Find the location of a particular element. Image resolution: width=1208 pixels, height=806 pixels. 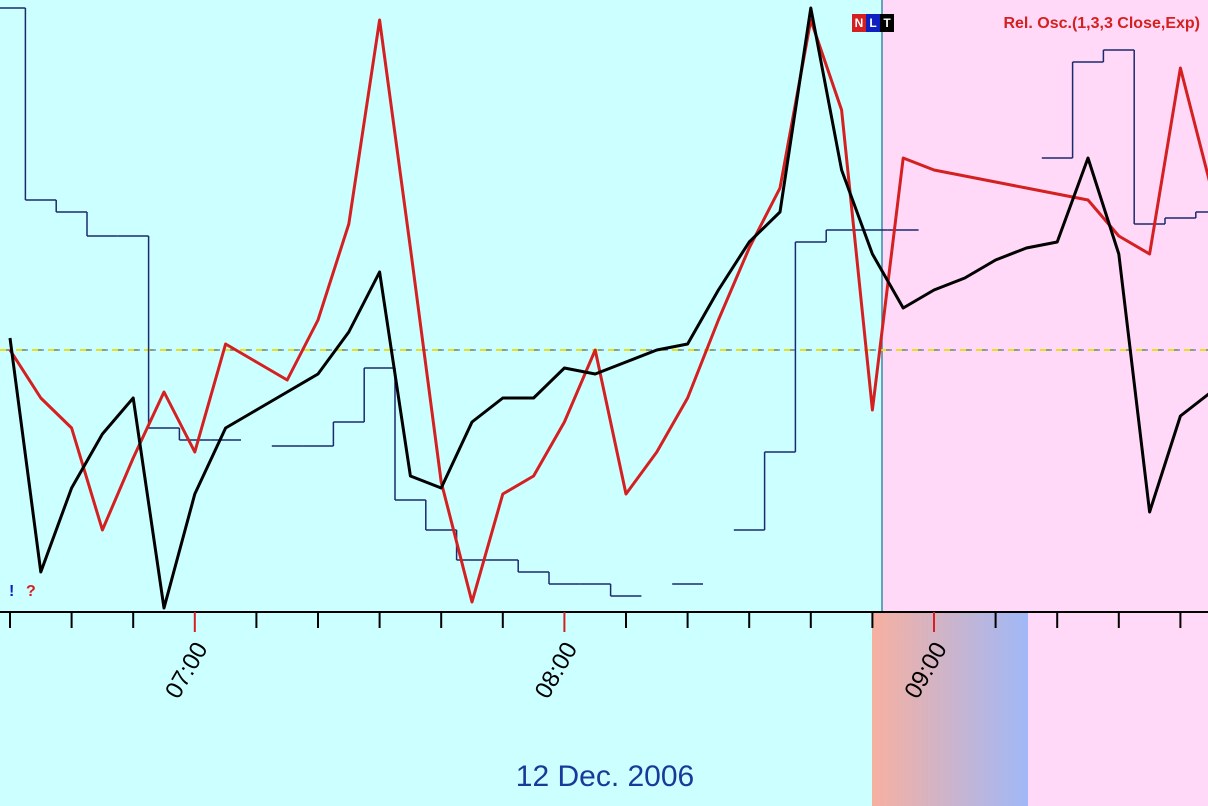

button-n is located at coordinates (859, 23).